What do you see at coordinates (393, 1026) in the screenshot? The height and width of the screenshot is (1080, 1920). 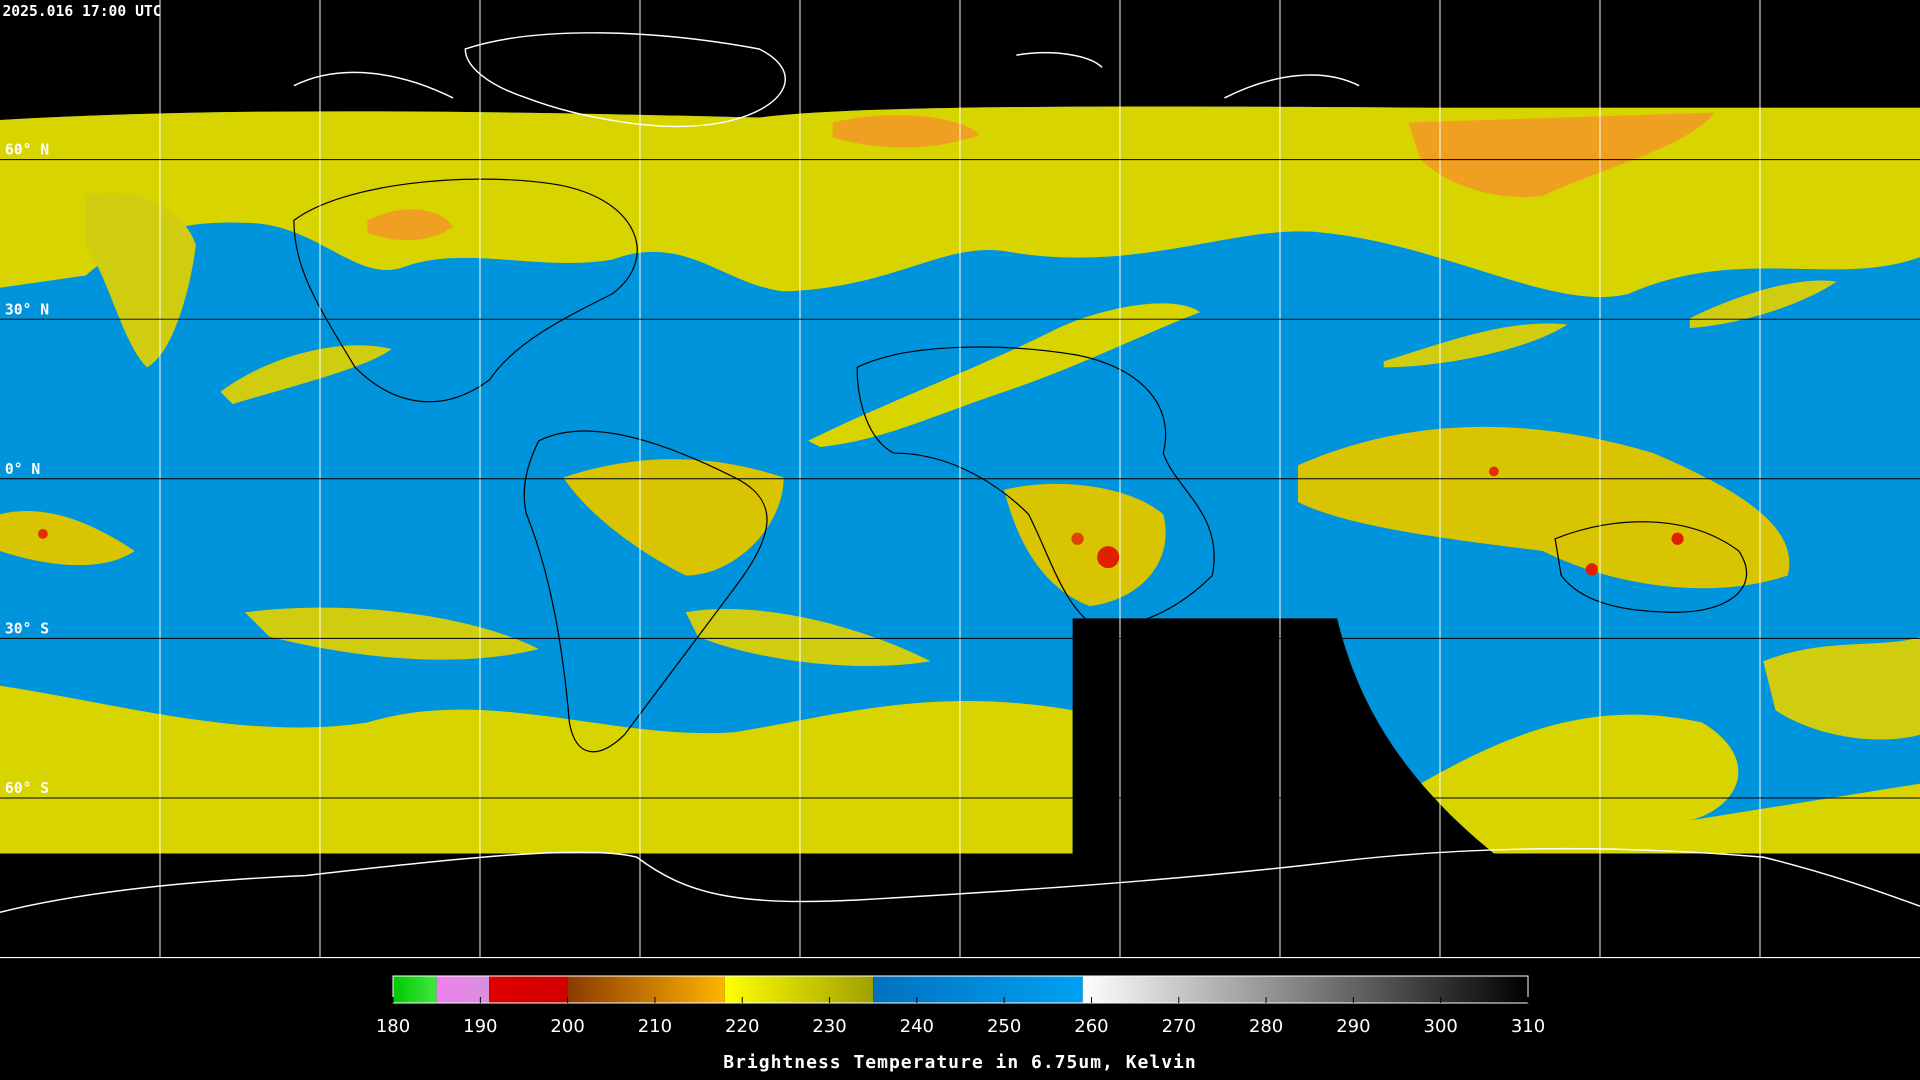 I see `colorbar-tick-label: 180` at bounding box center [393, 1026].